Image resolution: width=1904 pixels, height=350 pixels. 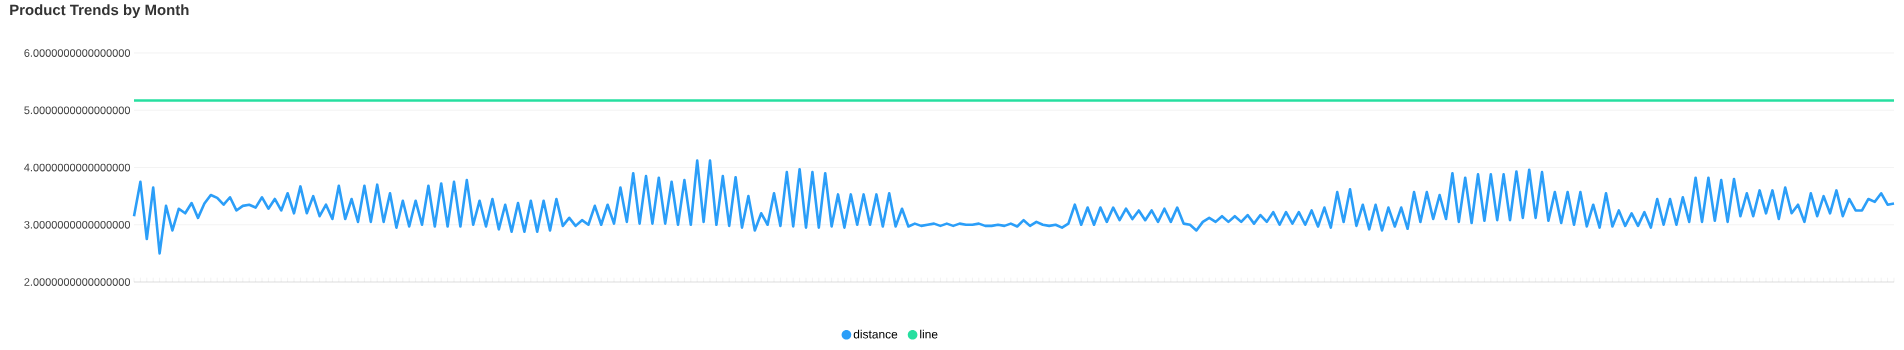 I want to click on y-tick-label: 3.0000000000000000, so click(x=77, y=224).